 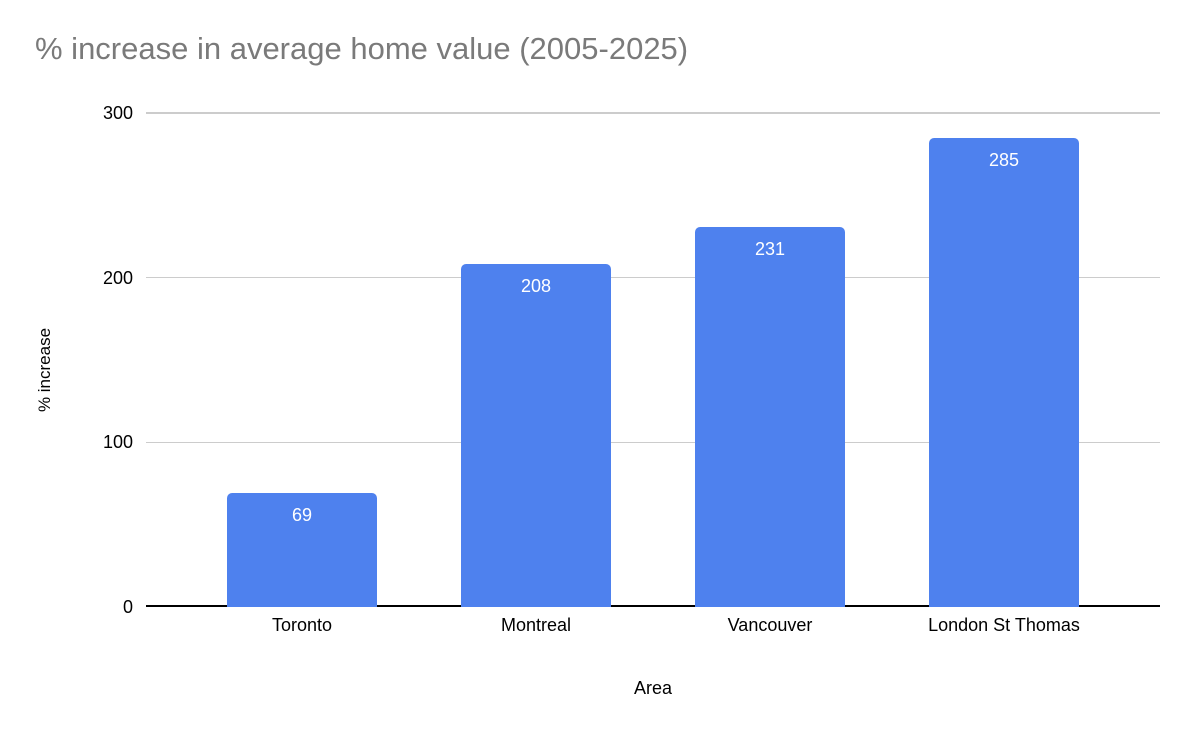 What do you see at coordinates (302, 625) in the screenshot?
I see `x-category-label: Toronto` at bounding box center [302, 625].